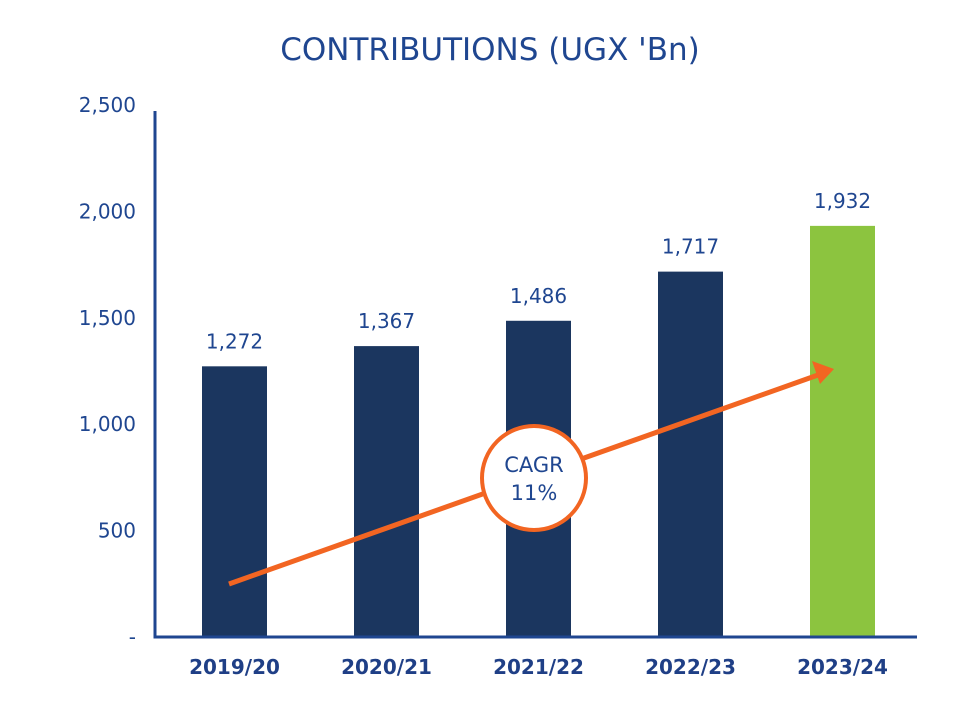  Describe the element at coordinates (132, 637) in the screenshot. I see `y-tick-label: -` at that location.